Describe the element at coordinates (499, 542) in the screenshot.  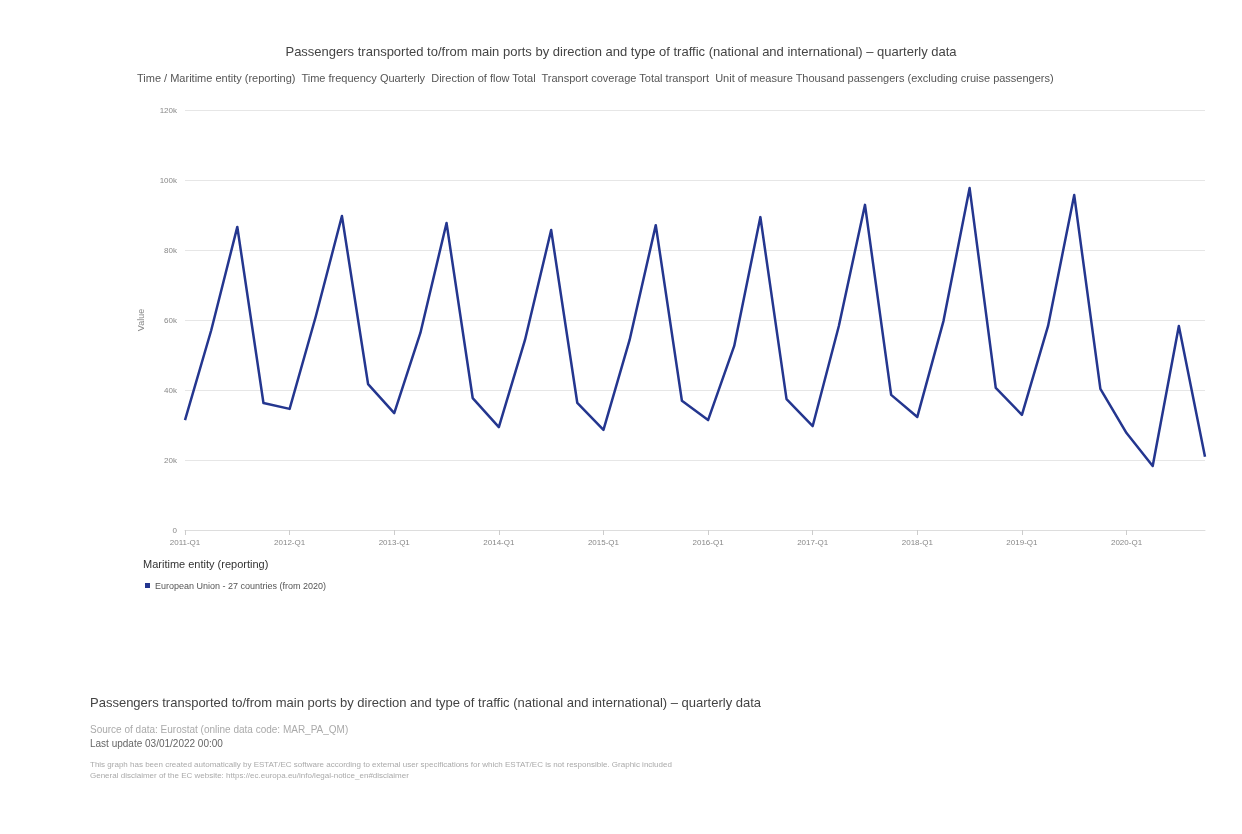
I see `x-tick-label: 2014-Q1` at that location.